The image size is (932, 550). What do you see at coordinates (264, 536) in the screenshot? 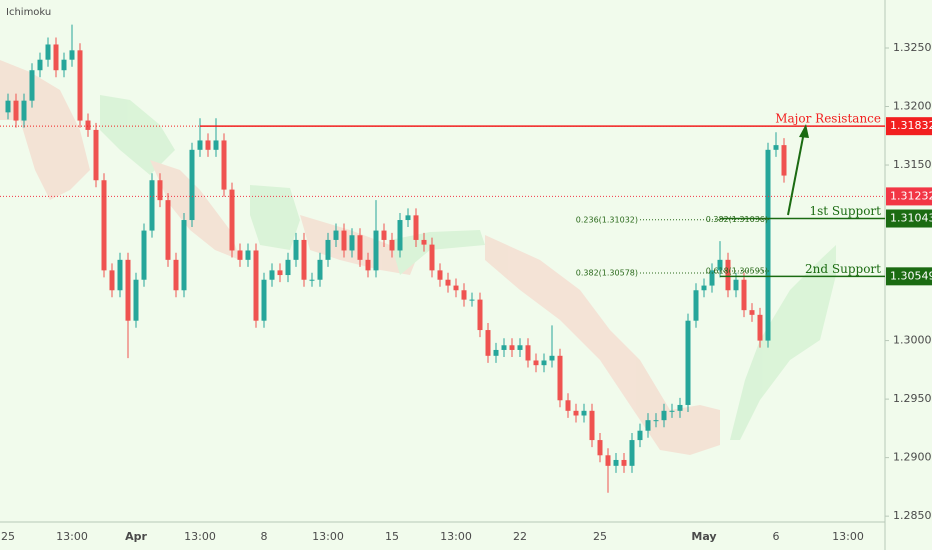
I see `x-tick-label: 8` at bounding box center [264, 536].